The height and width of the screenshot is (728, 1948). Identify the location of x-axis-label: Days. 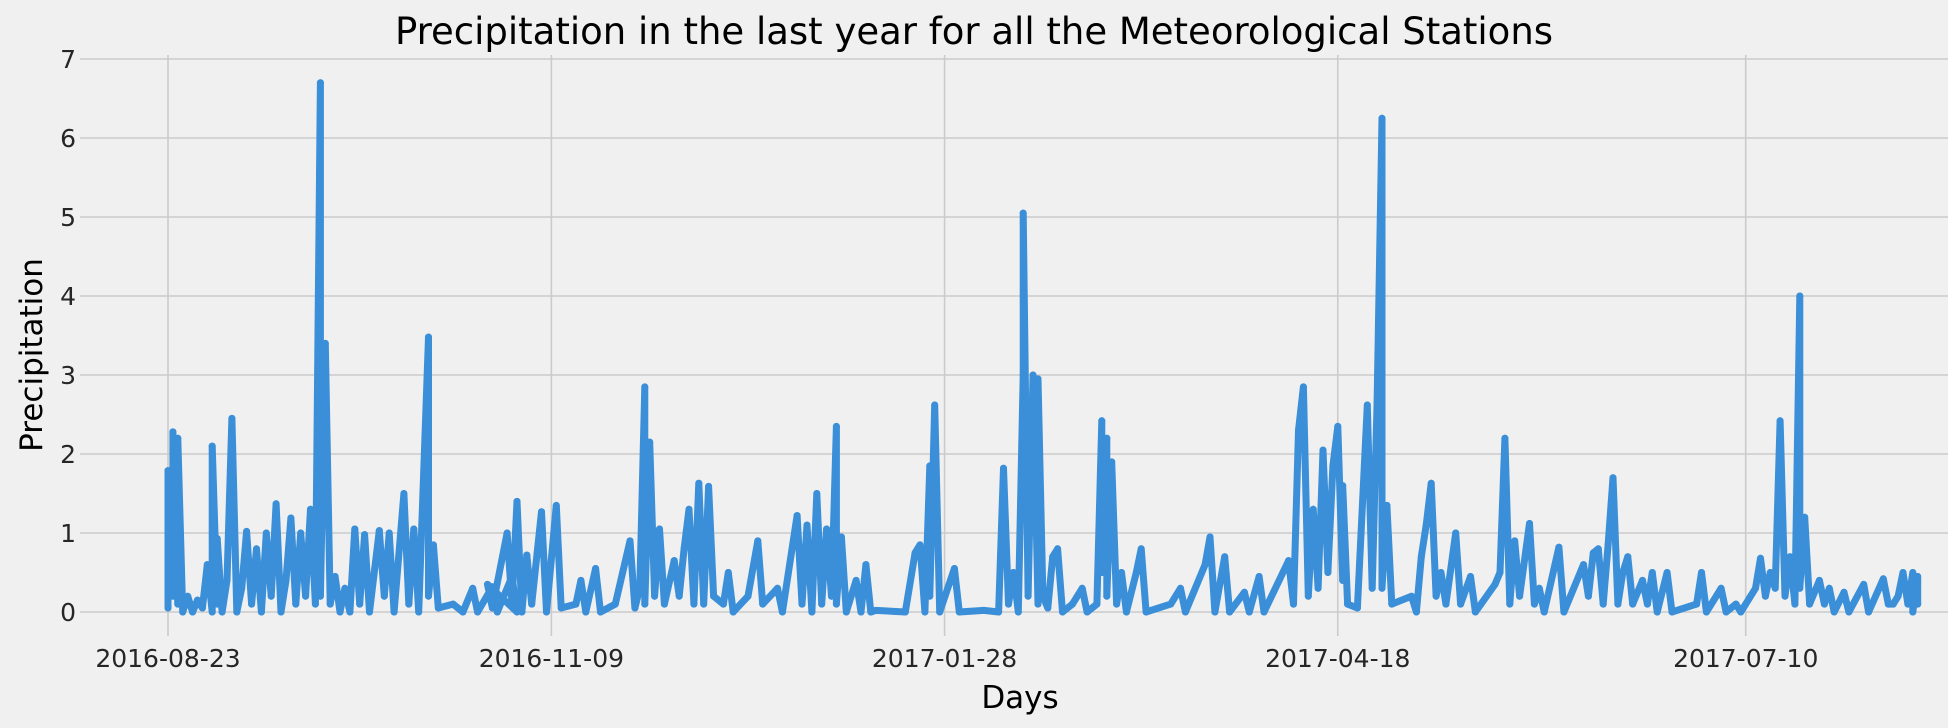
(1019, 698).